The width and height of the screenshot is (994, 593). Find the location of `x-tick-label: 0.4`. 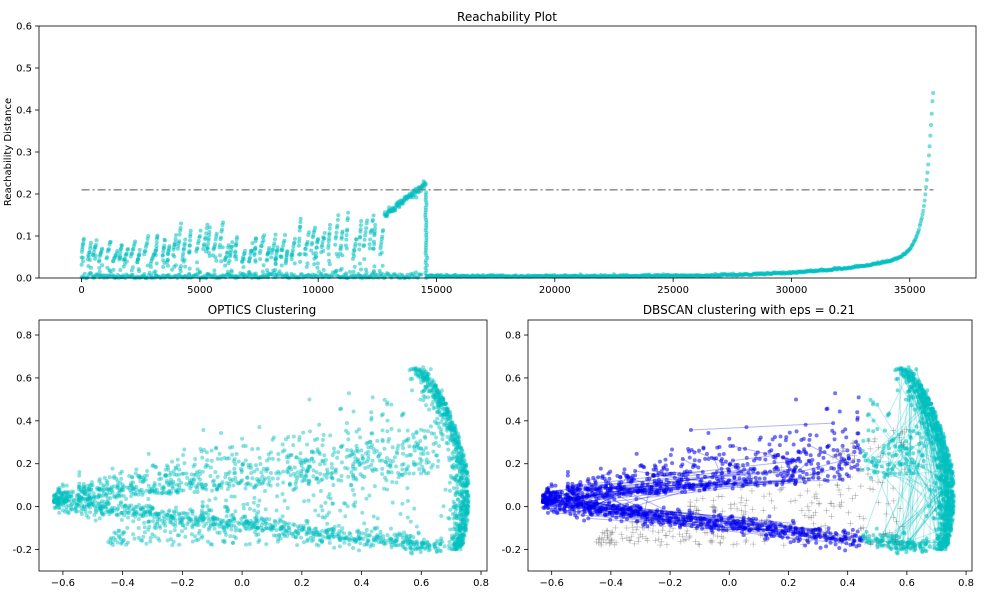

x-tick-label: 0.4 is located at coordinates (362, 583).